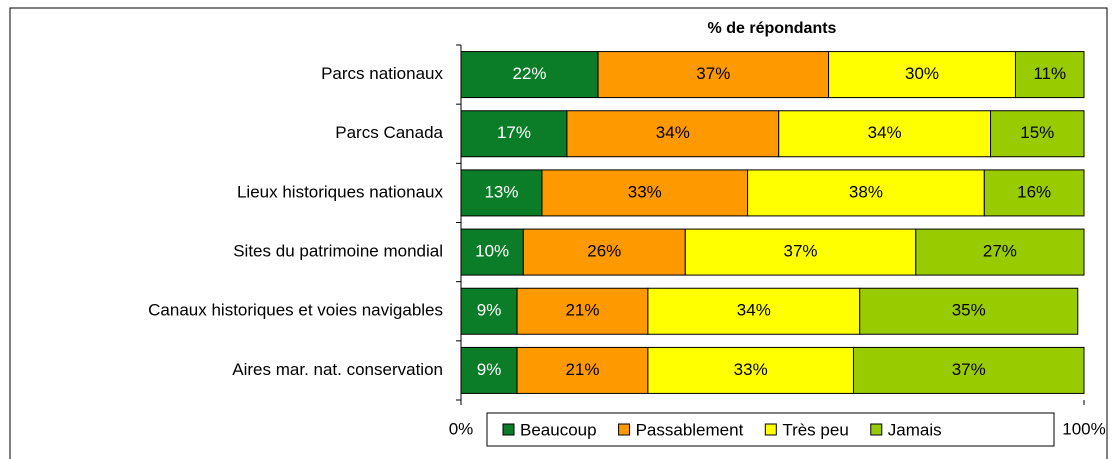 The height and width of the screenshot is (459, 1116). Describe the element at coordinates (915, 429) in the screenshot. I see `legend-label: Jamais` at that location.